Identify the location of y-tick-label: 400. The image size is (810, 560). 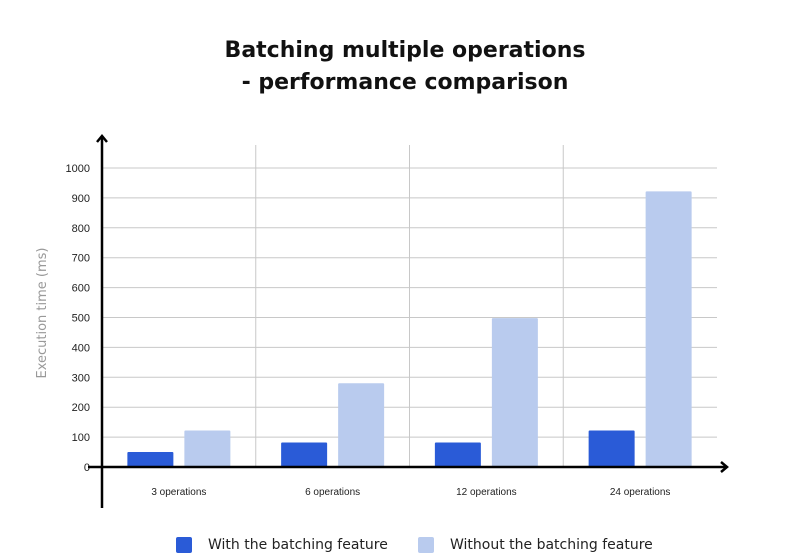
(81, 348).